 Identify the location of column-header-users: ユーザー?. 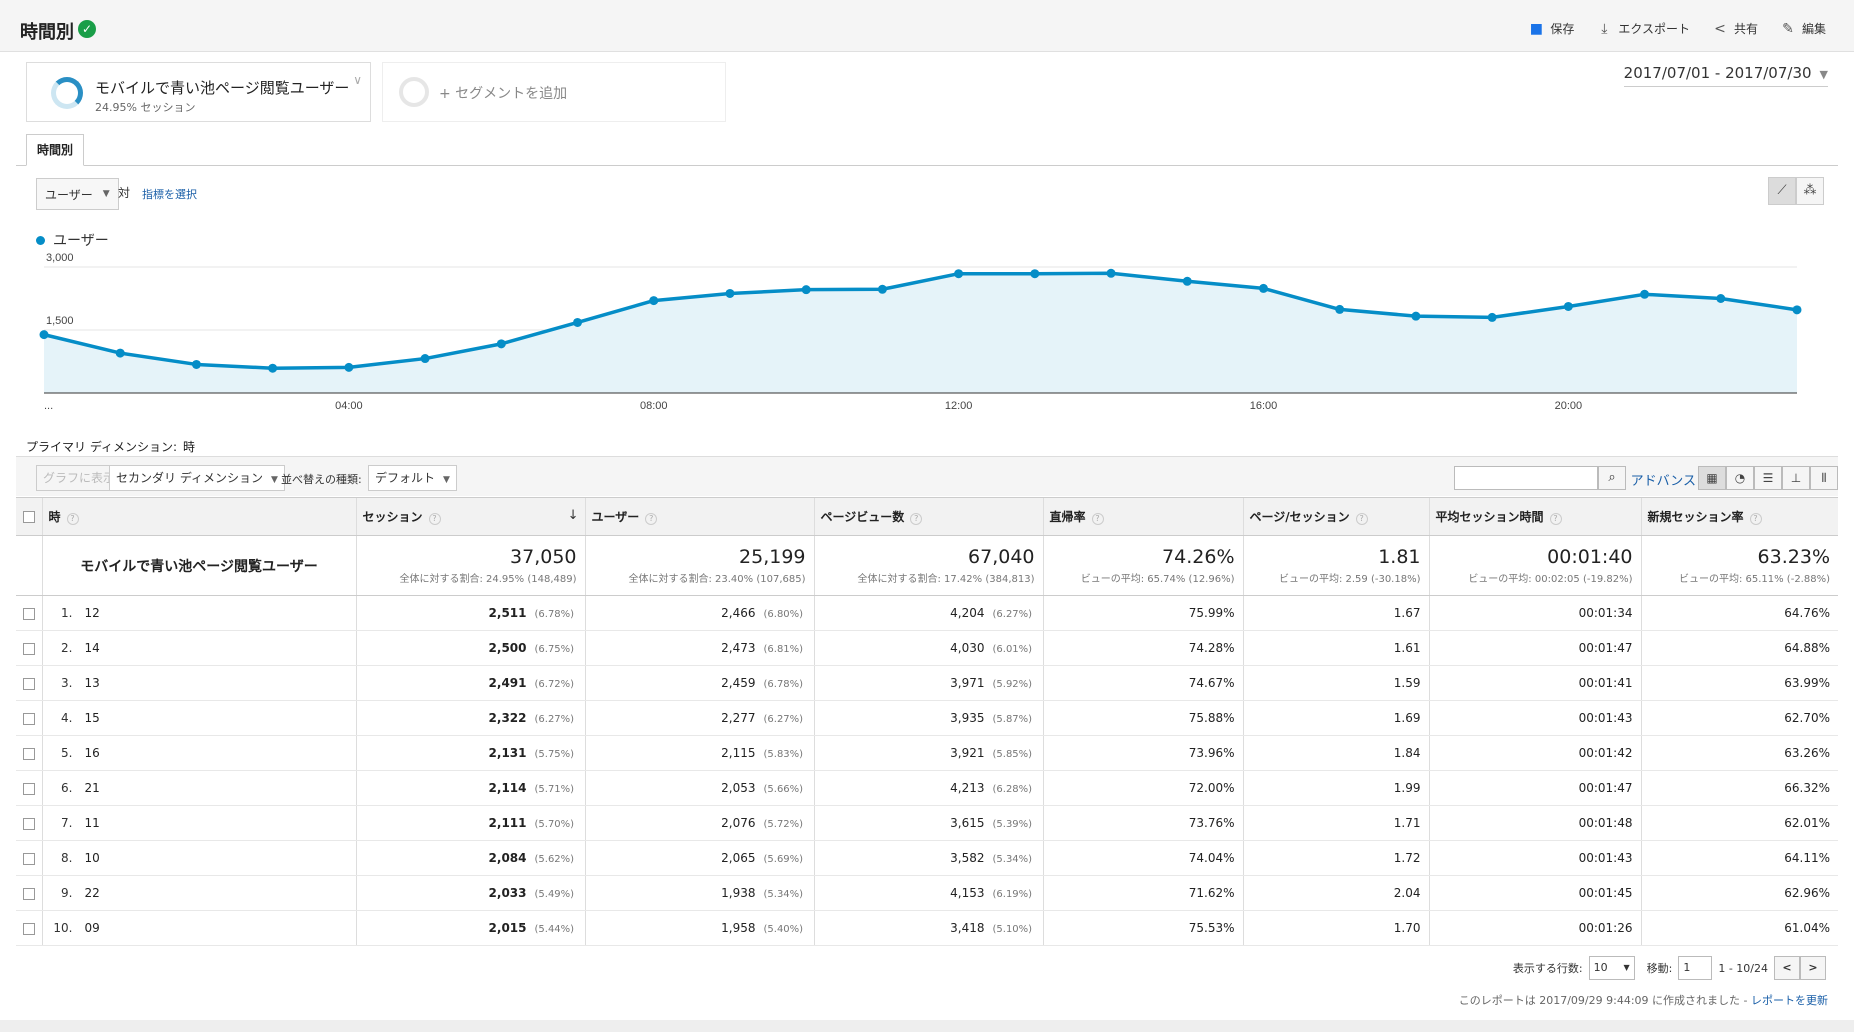
(699, 516).